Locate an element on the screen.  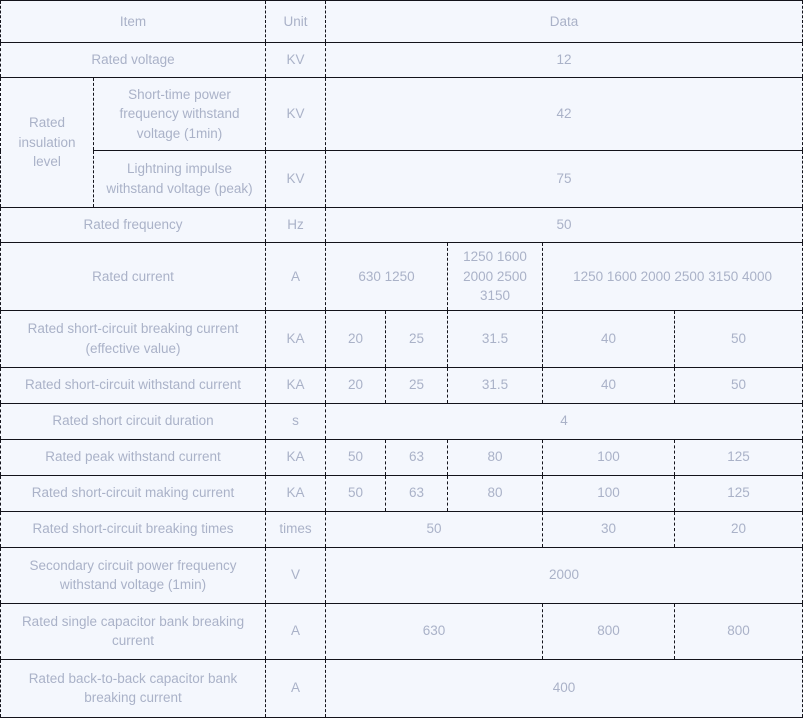
row-group-label: Rated insulation level is located at coordinates (47, 142).